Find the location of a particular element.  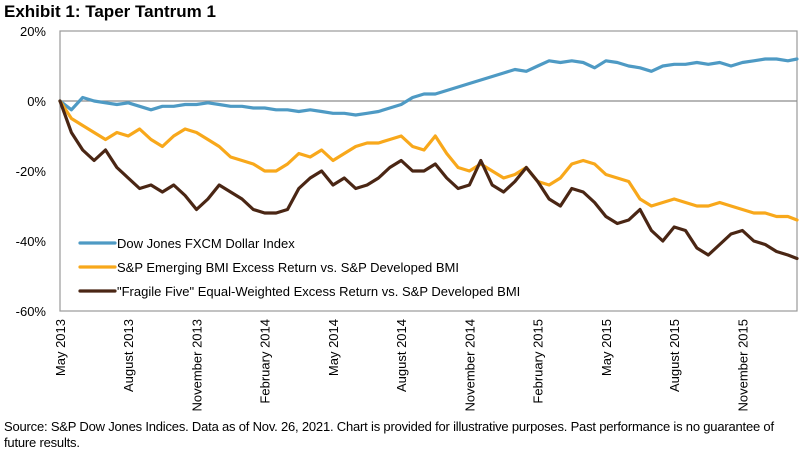

x-tick-label: August 2014 is located at coordinates (401, 355).